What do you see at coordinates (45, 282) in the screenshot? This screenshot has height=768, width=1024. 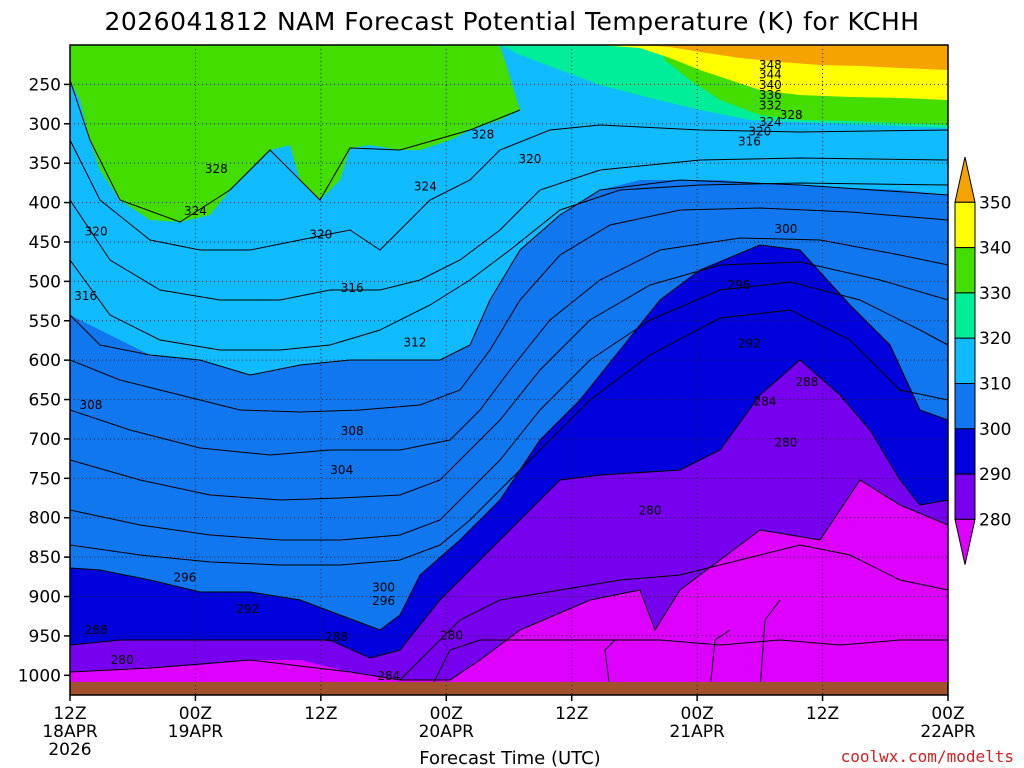 I see `y-tick-label: 500` at bounding box center [45, 282].